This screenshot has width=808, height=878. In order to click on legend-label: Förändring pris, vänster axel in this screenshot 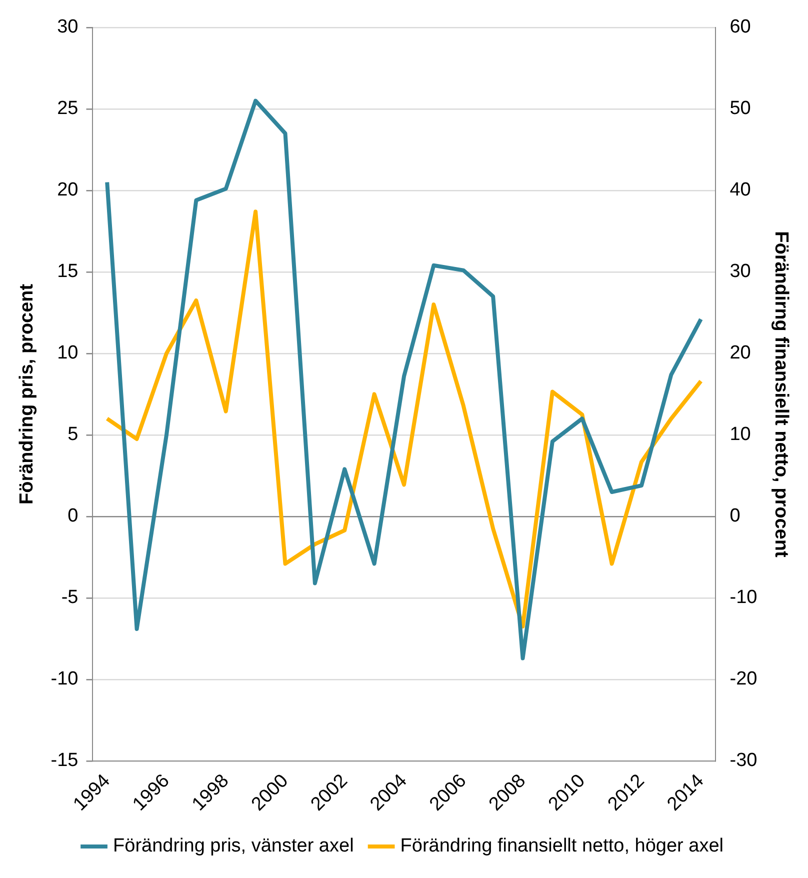, I will do `click(233, 846)`.